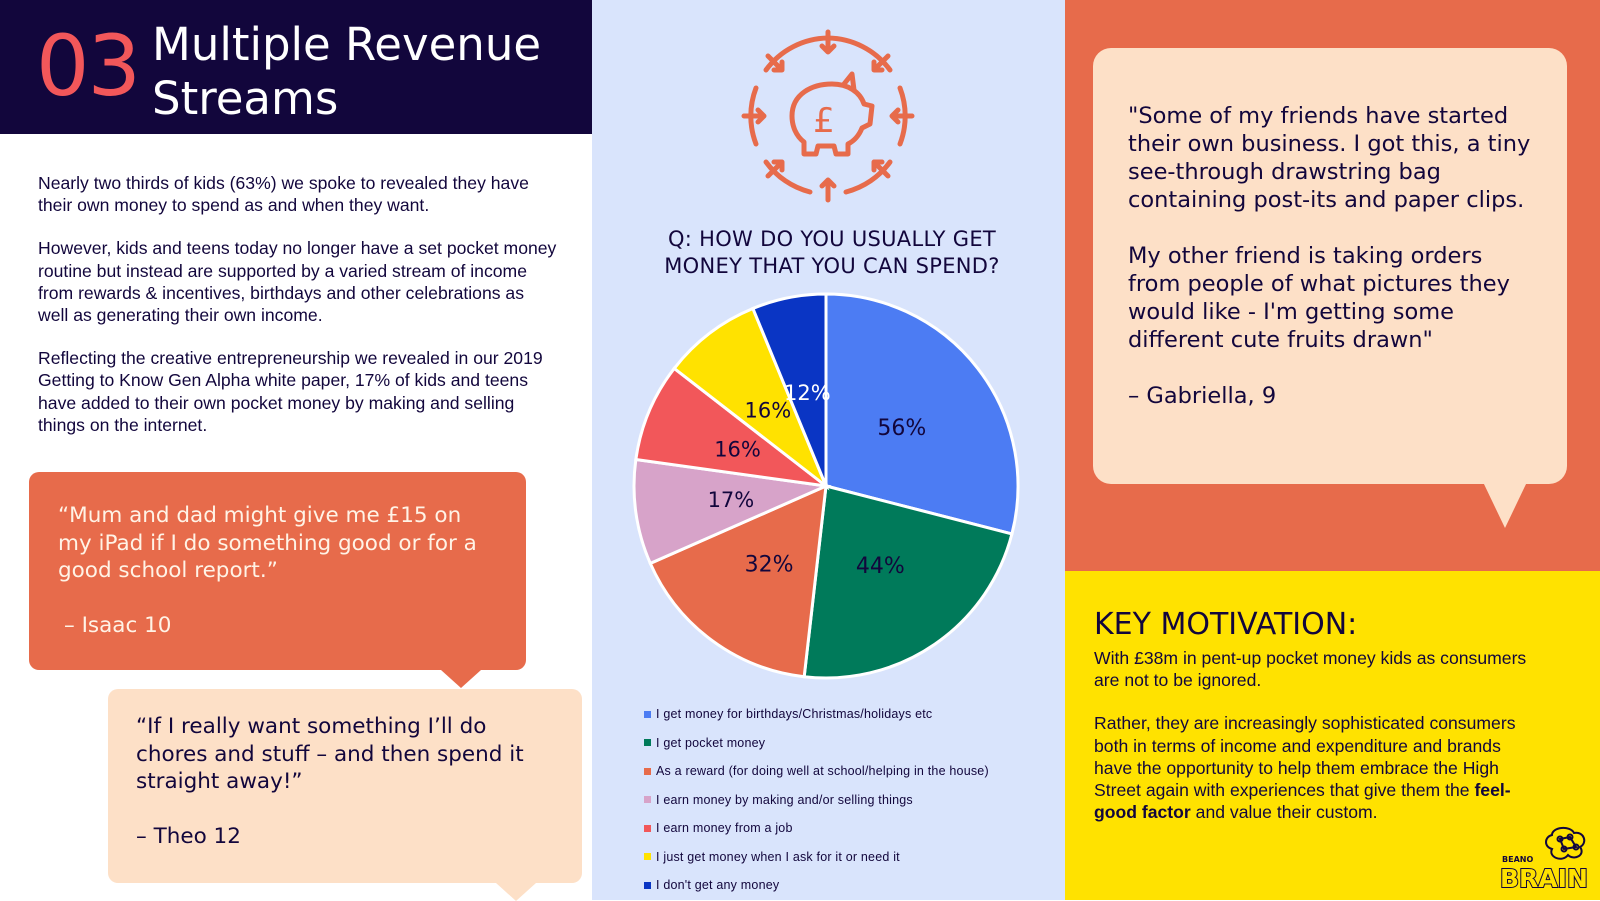 The image size is (1600, 901). I want to click on piggy-bank-icon: £, so click(828, 116).